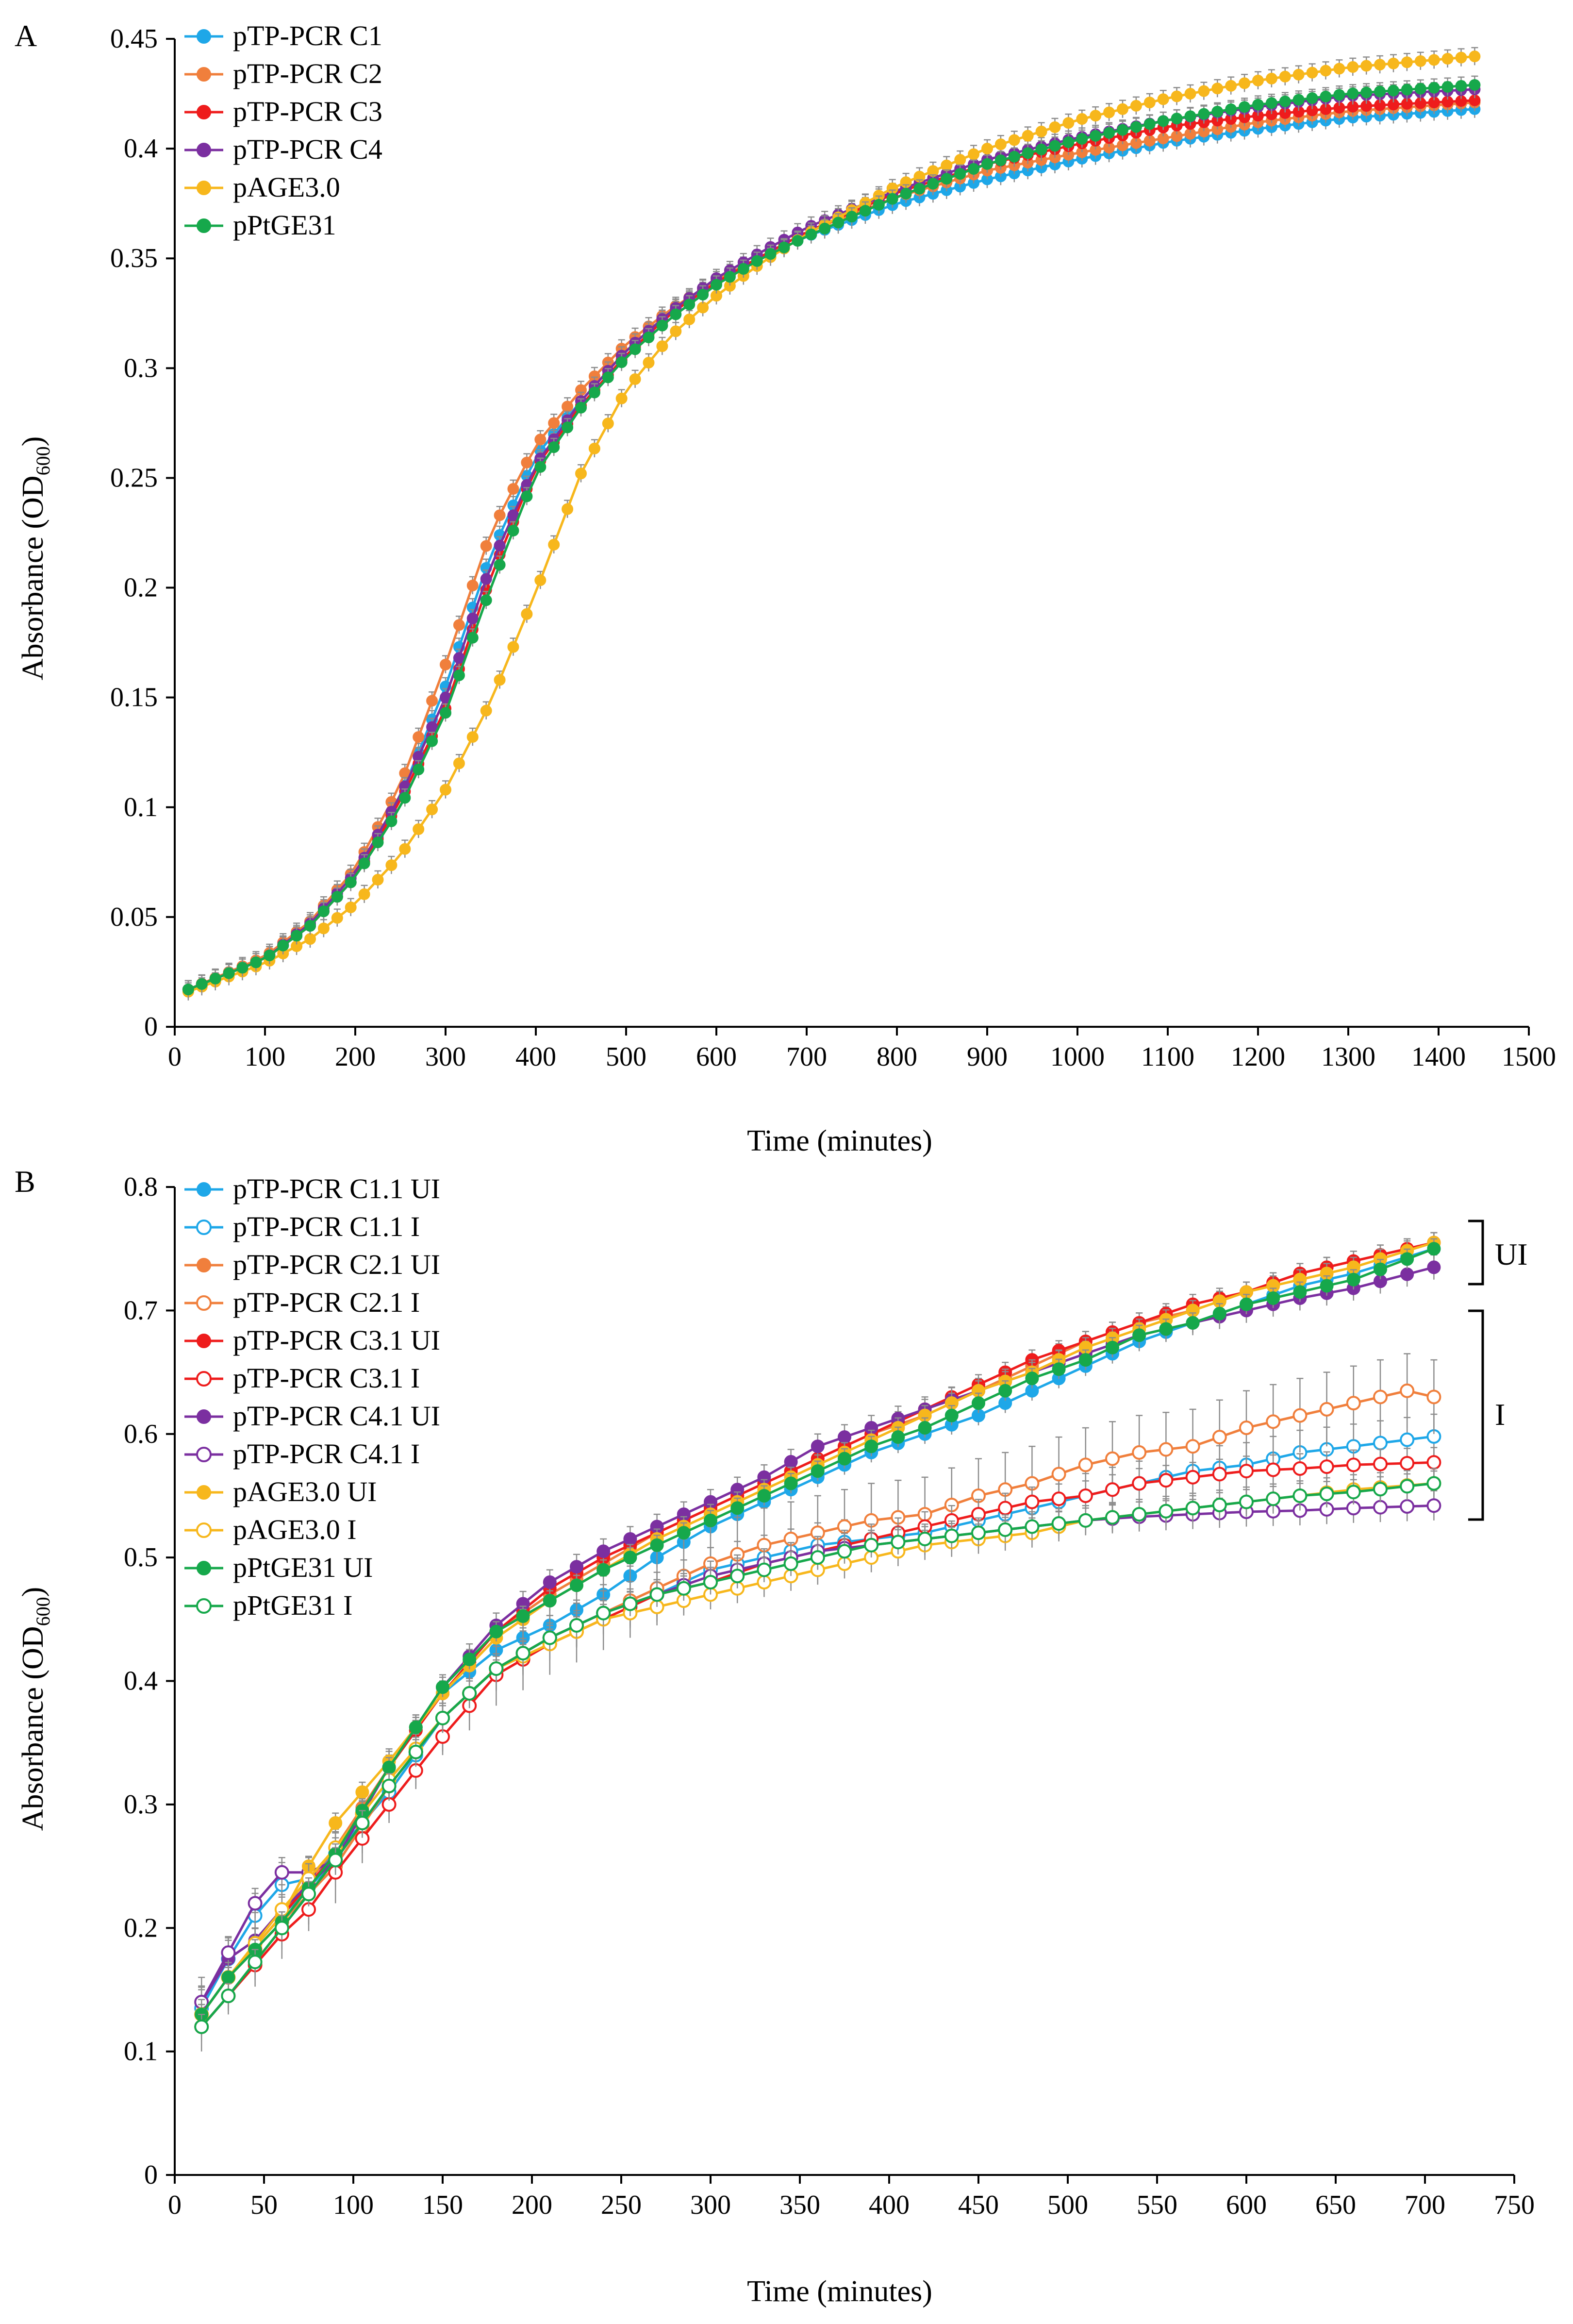 The height and width of the screenshot is (2324, 1573). I want to click on panel-a-legend-label: pAGE3.0, so click(286, 187).